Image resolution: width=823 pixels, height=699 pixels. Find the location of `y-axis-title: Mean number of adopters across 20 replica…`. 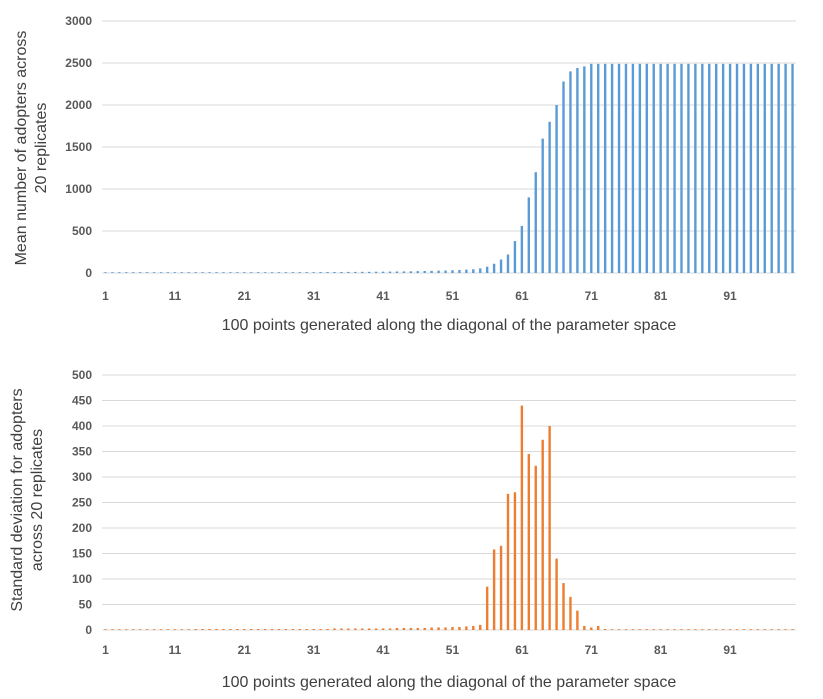

y-axis-title: Mean number of adopters across 20 replica… is located at coordinates (31, 148).